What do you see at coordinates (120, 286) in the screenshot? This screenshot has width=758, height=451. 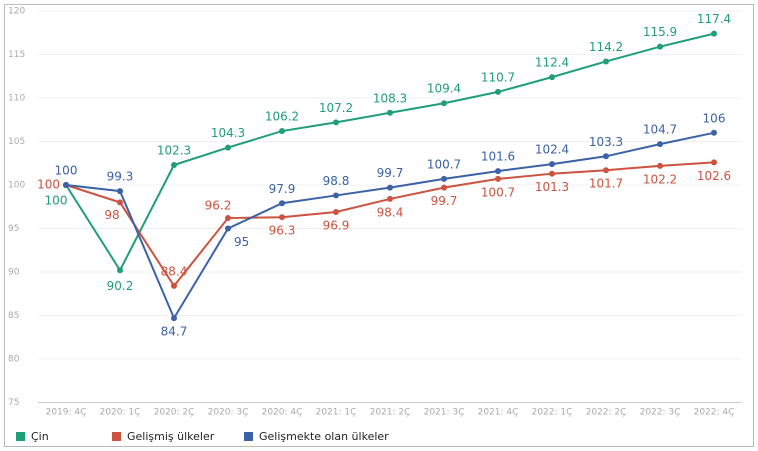 I see `data-label: 90.2` at bounding box center [120, 286].